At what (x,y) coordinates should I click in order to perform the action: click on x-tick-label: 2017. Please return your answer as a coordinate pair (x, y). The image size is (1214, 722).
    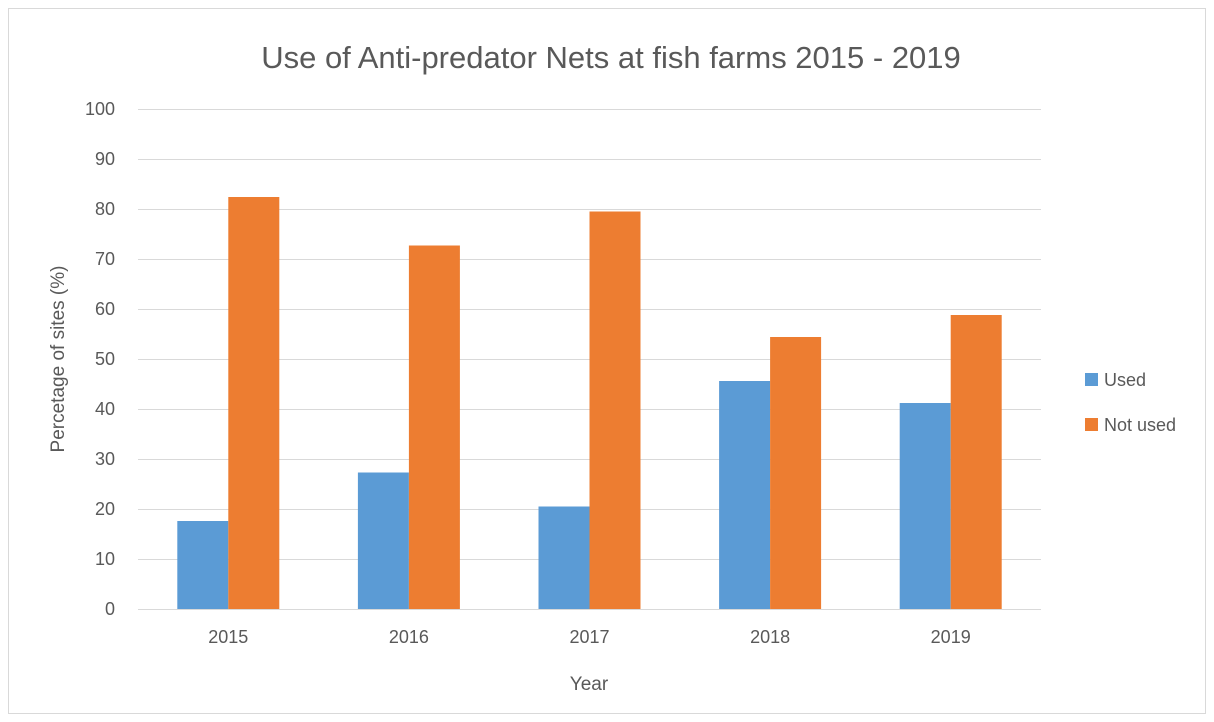
    Looking at the image, I should click on (589, 637).